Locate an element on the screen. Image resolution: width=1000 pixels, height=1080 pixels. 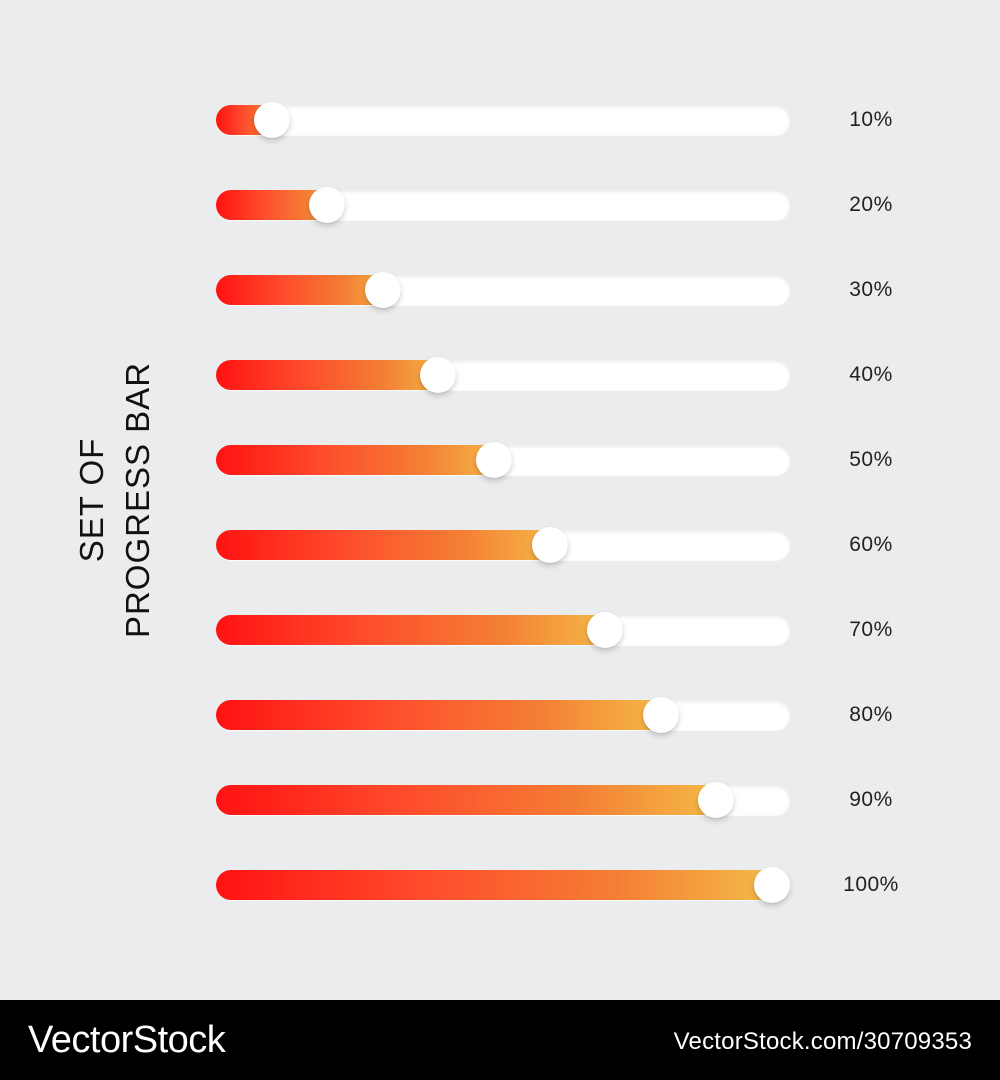
progress-bar-row: 90% is located at coordinates (576, 800).